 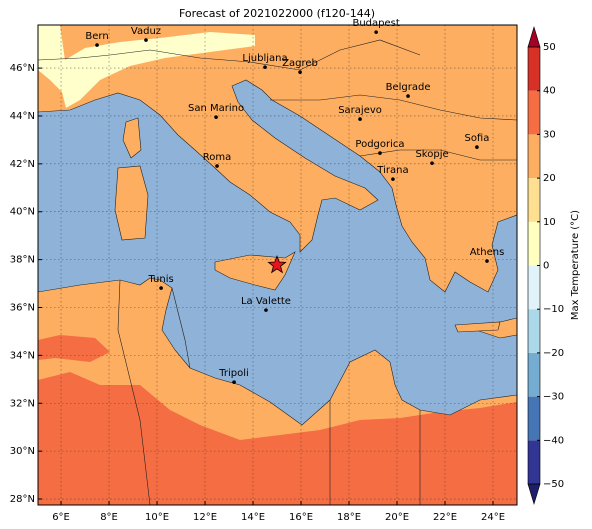 I want to click on y-tick-label: 36°N, so click(x=22, y=307).